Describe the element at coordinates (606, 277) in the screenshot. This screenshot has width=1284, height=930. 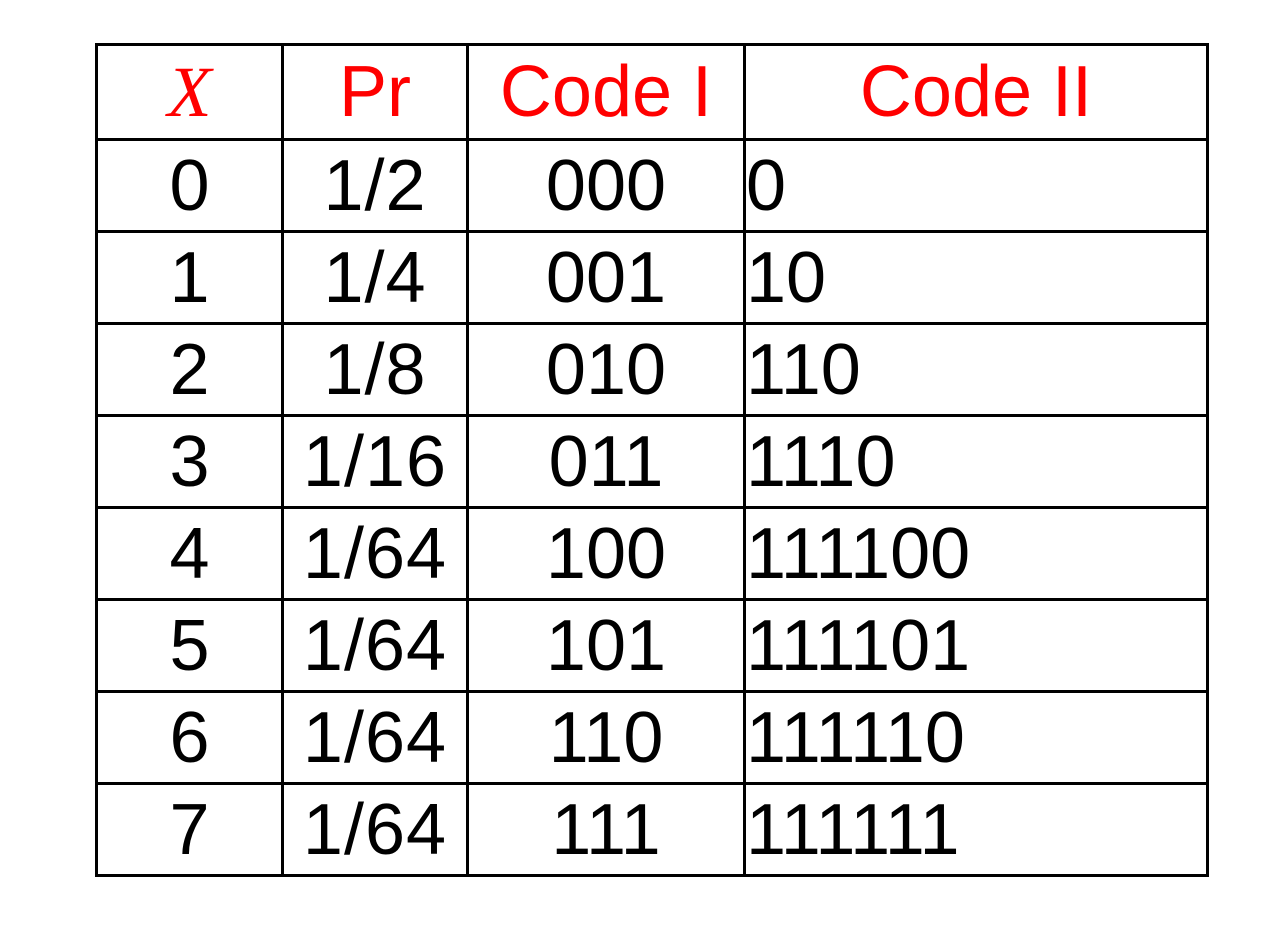
I see `cell-code-i: 001` at that location.